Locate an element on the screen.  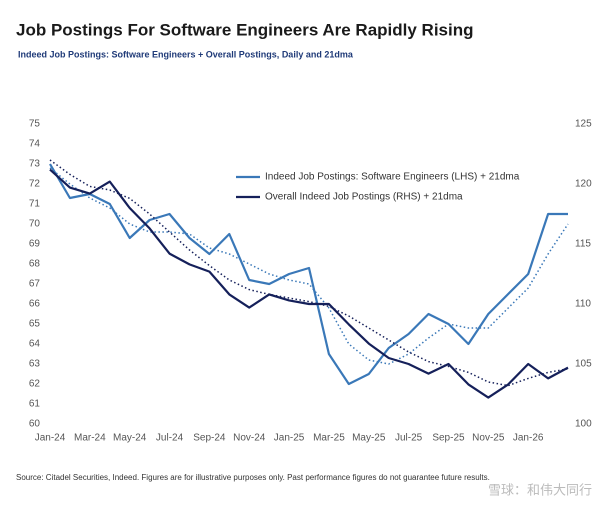
y-tick-label: 69 is located at coordinates (35, 244).